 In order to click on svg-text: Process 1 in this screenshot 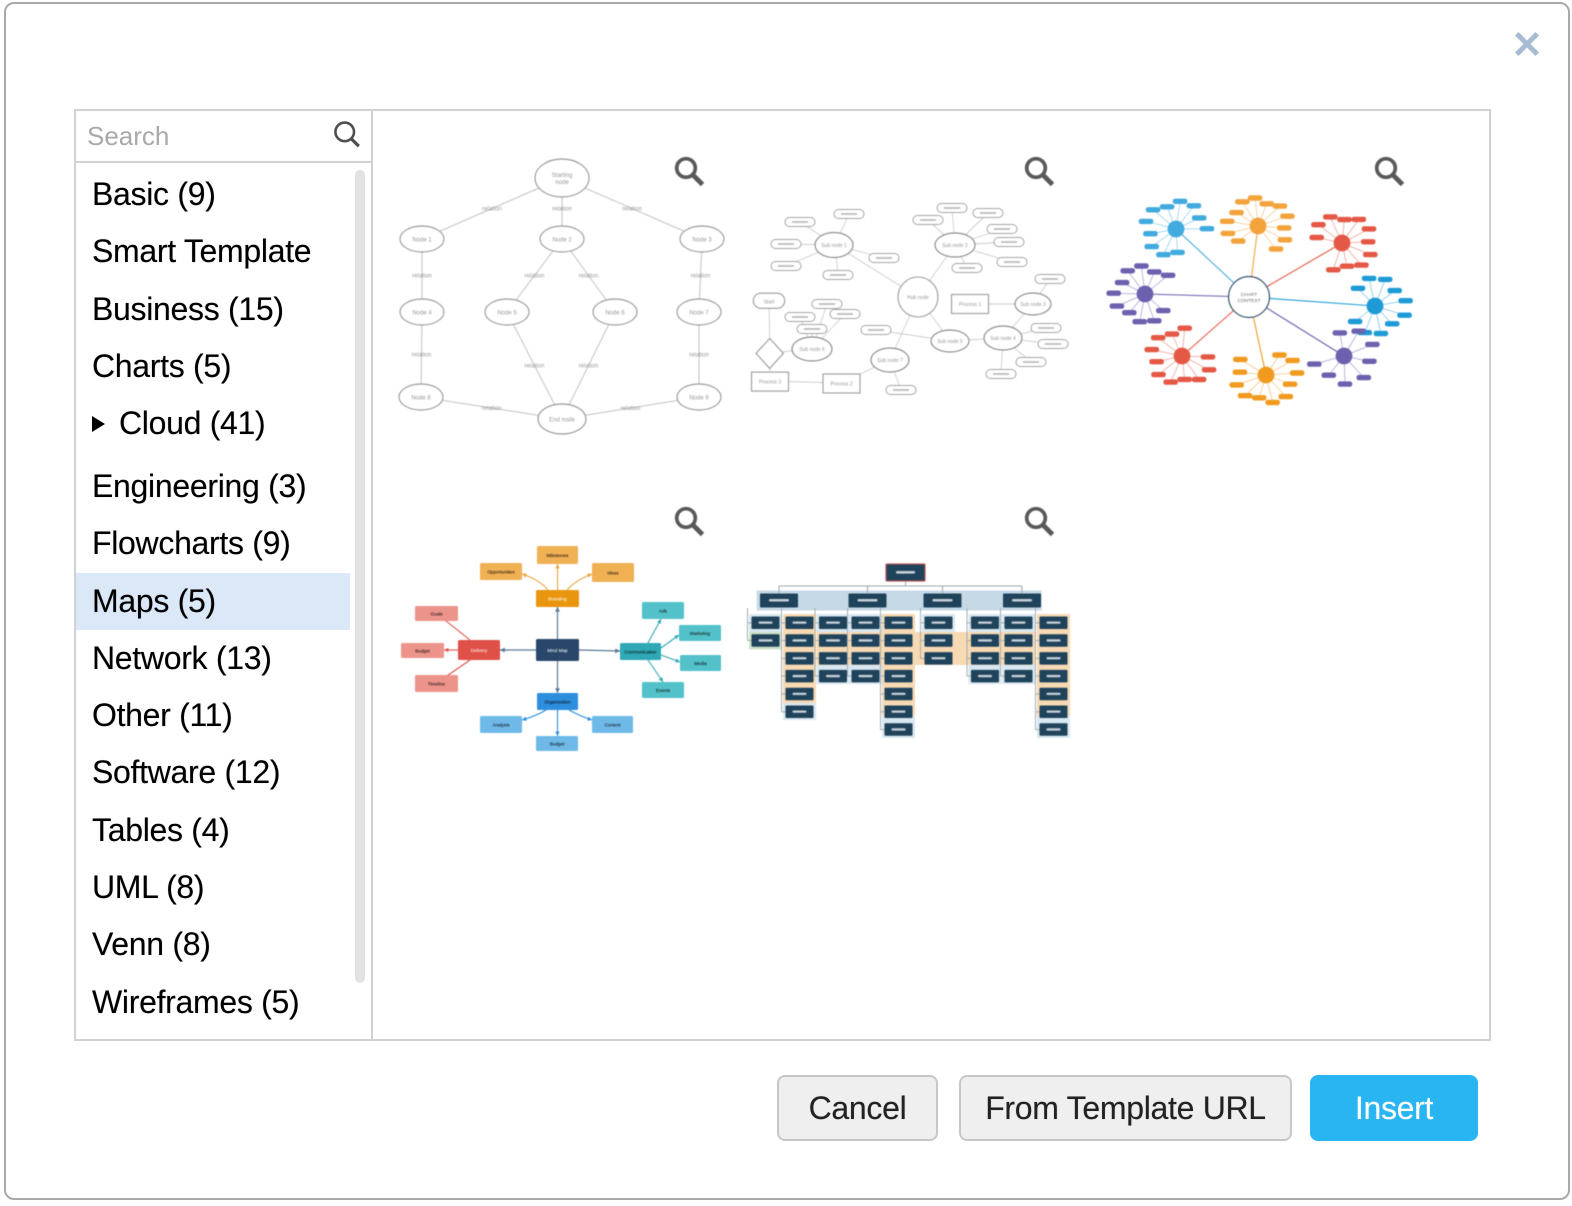, I will do `click(970, 305)`.